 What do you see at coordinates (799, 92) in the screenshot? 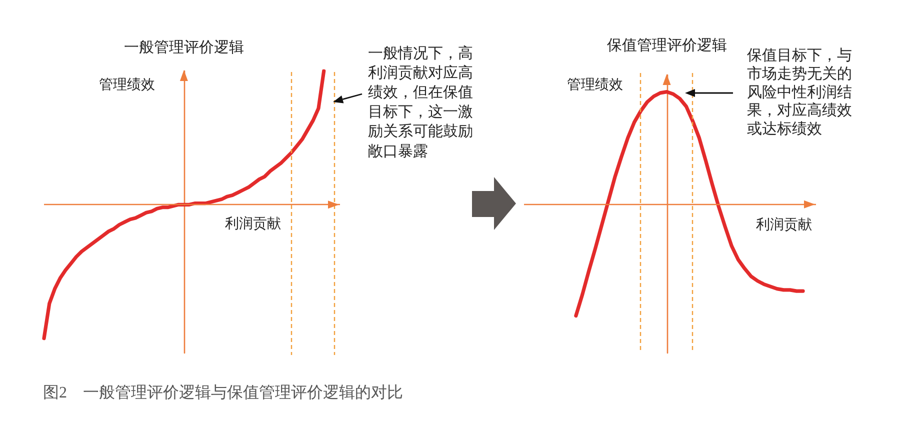
I see `annotation: 保值目标下，与市场走势无关的风险中性利润结果，对应高绩效或达标绩效` at bounding box center [799, 92].